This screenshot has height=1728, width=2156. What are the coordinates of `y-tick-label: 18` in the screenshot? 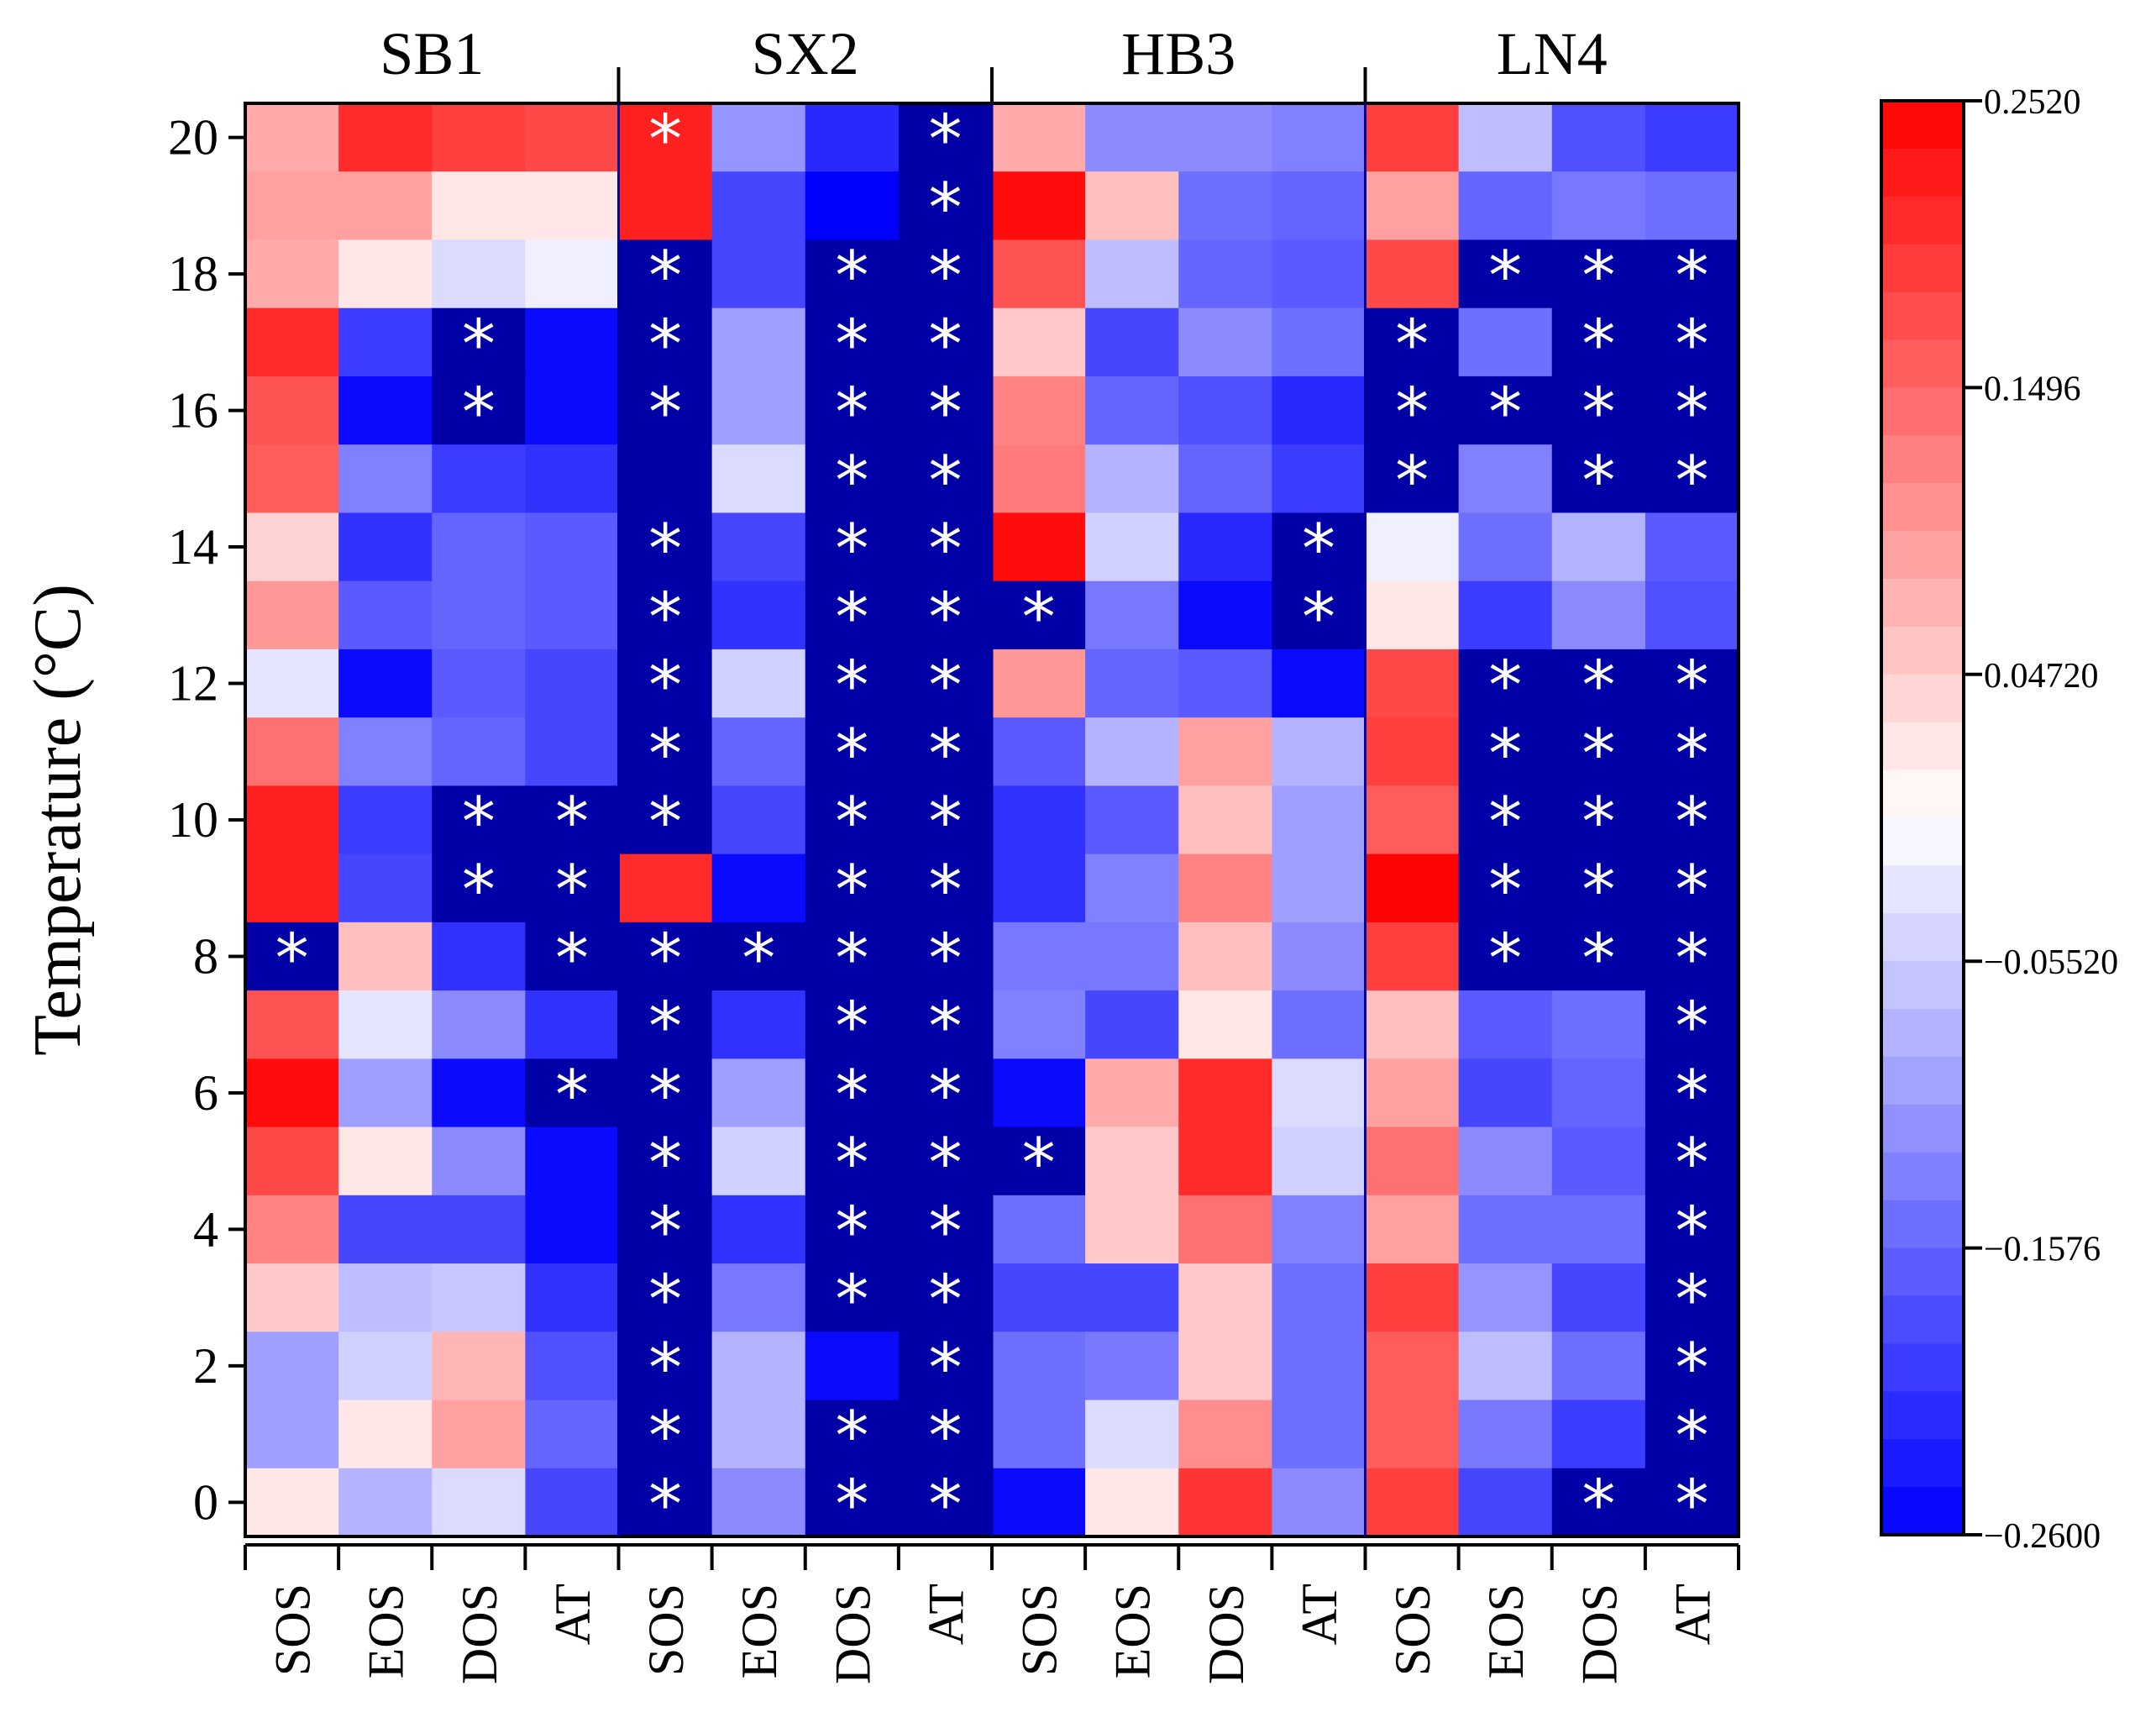 It's located at (193, 274).